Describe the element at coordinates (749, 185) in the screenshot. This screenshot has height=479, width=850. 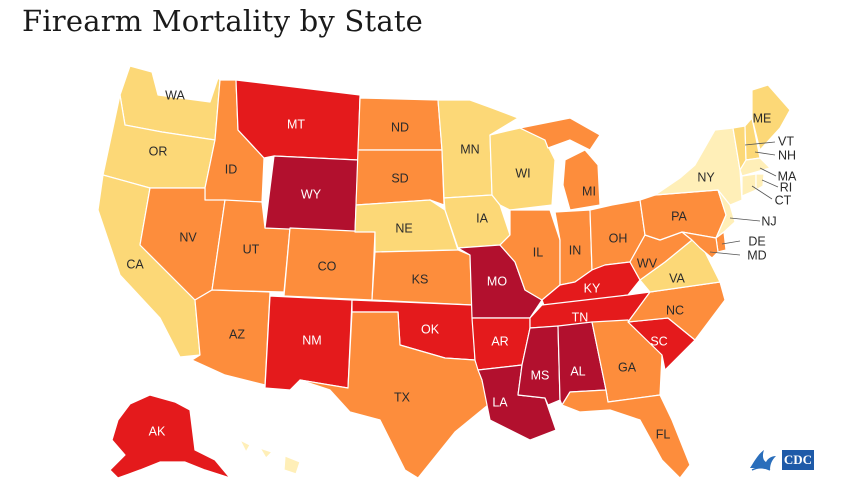
I see `state-ct` at that location.